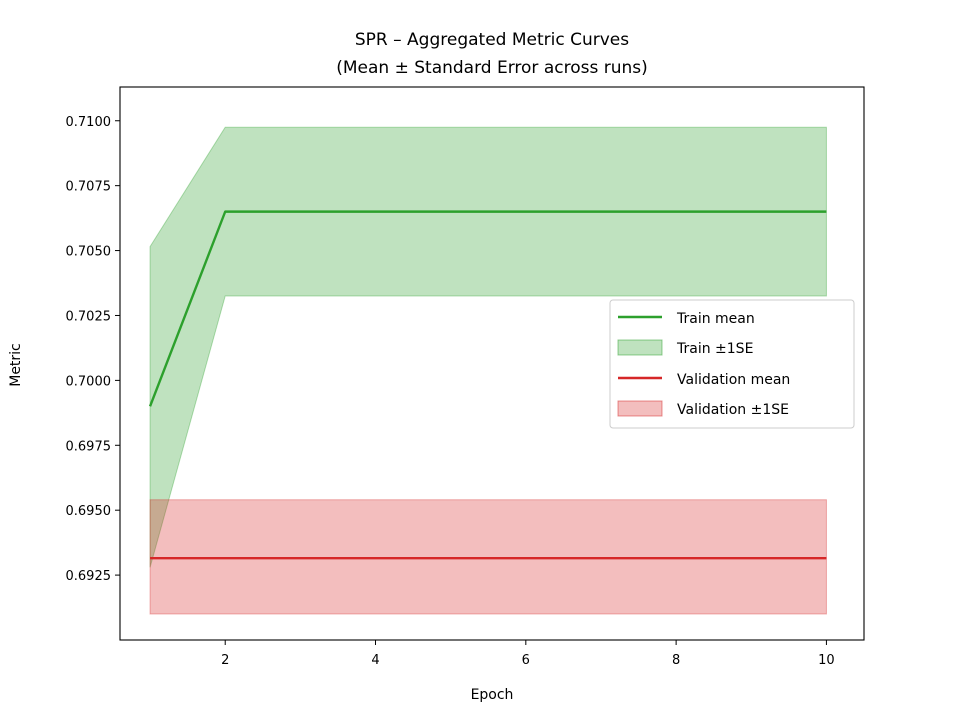  Describe the element at coordinates (375, 660) in the screenshot. I see `x-tick-label: 4` at that location.